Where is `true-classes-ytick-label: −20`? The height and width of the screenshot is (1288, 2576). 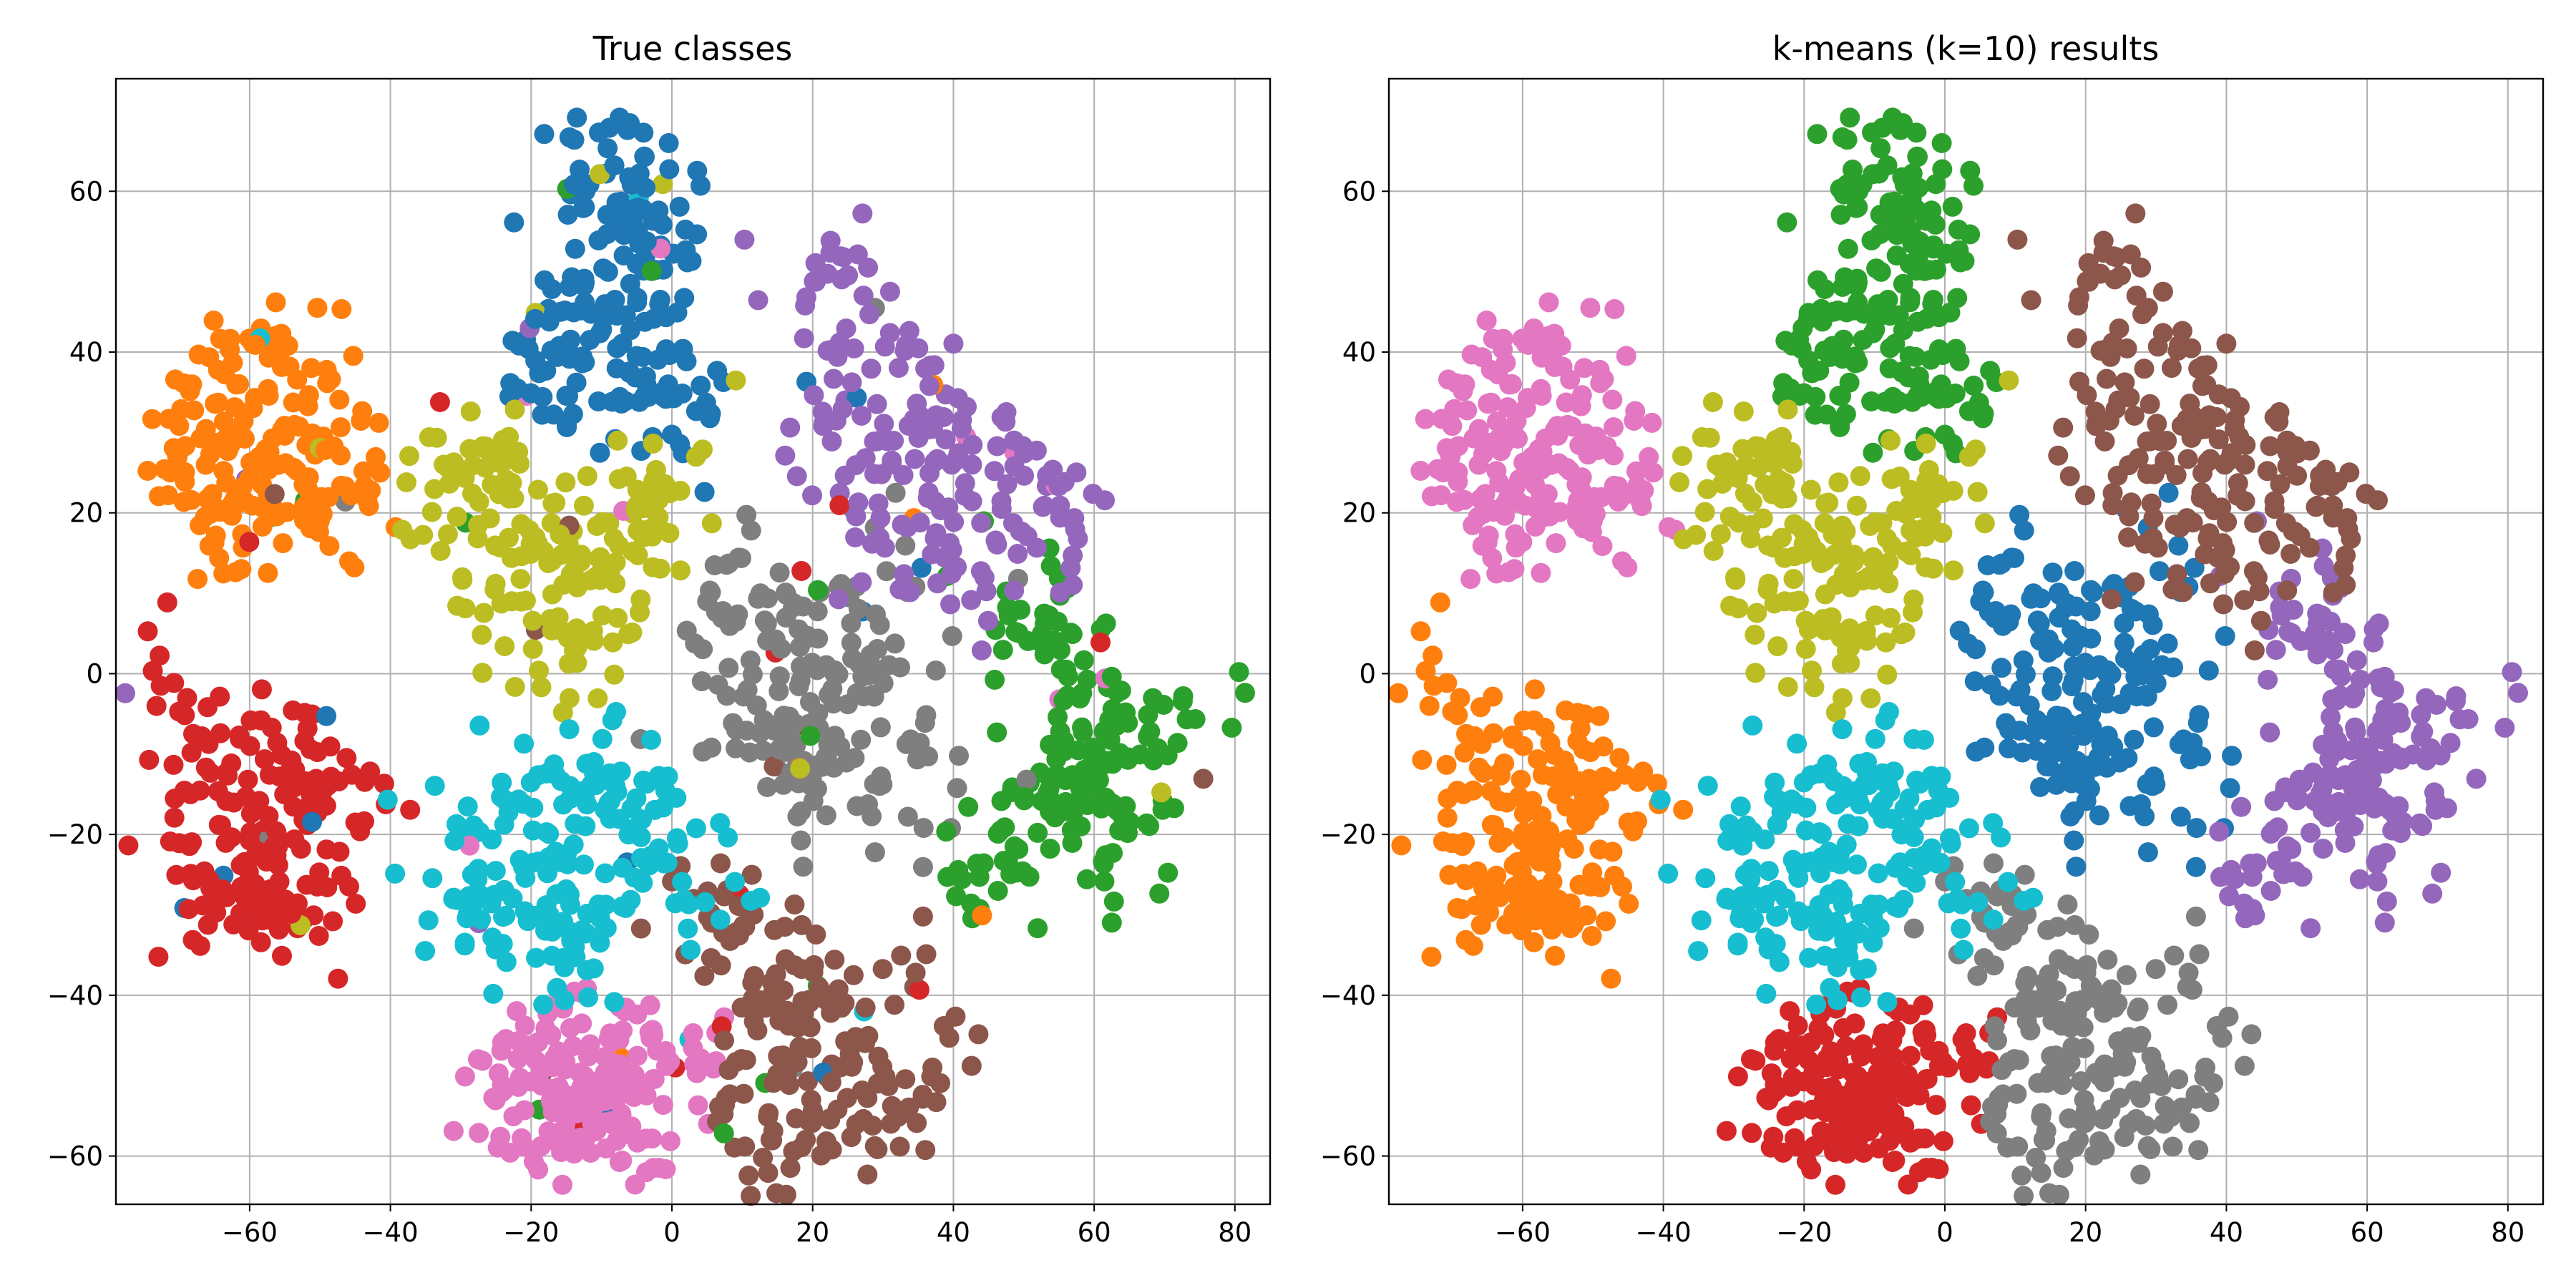
true-classes-ytick-label: −20 is located at coordinates (75, 834).